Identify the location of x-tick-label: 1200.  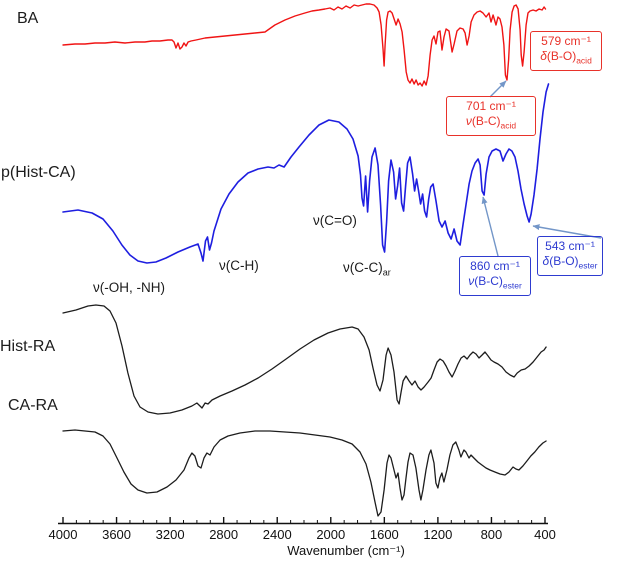
(437, 534).